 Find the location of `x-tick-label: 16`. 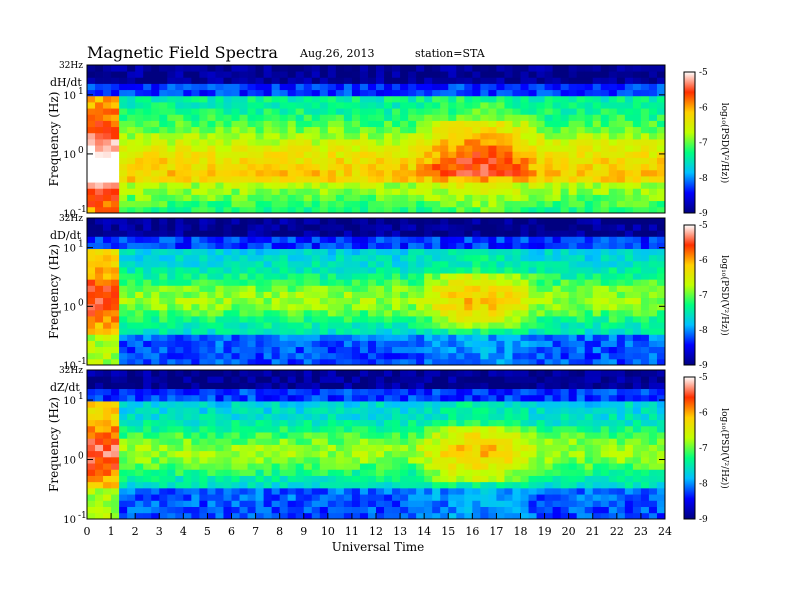

x-tick-label: 16 is located at coordinates (472, 531).